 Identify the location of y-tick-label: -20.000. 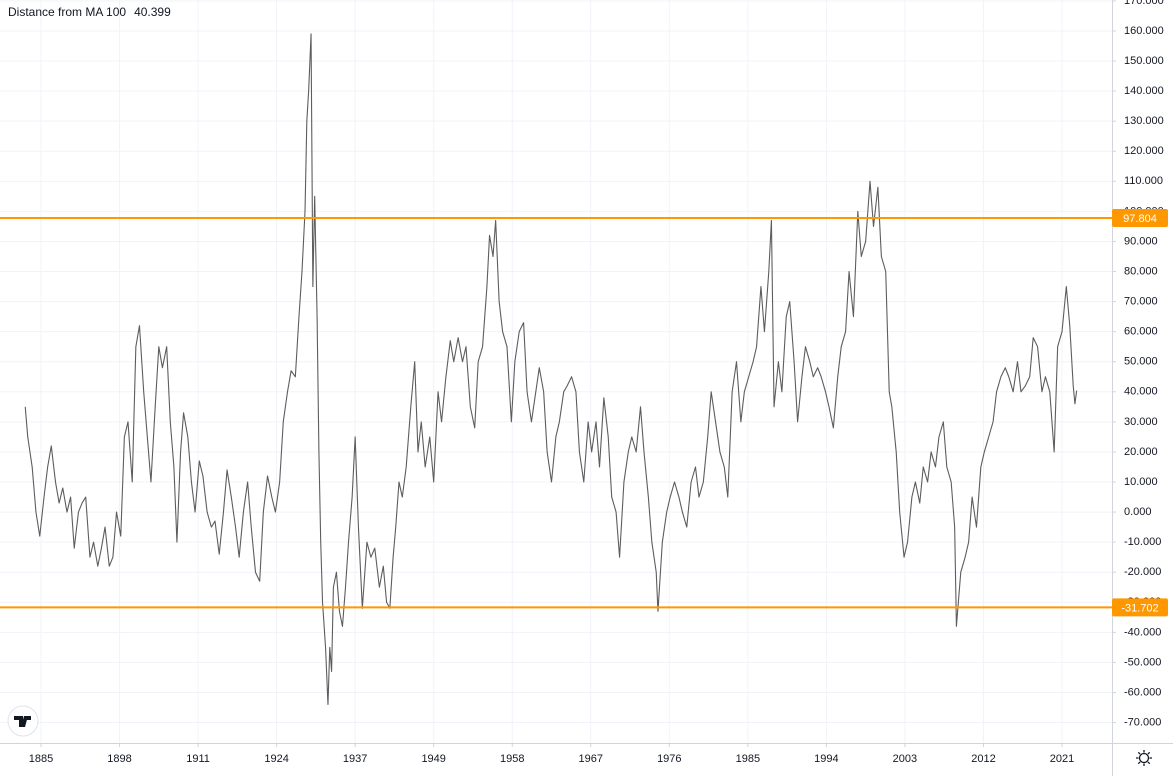
(1142, 572).